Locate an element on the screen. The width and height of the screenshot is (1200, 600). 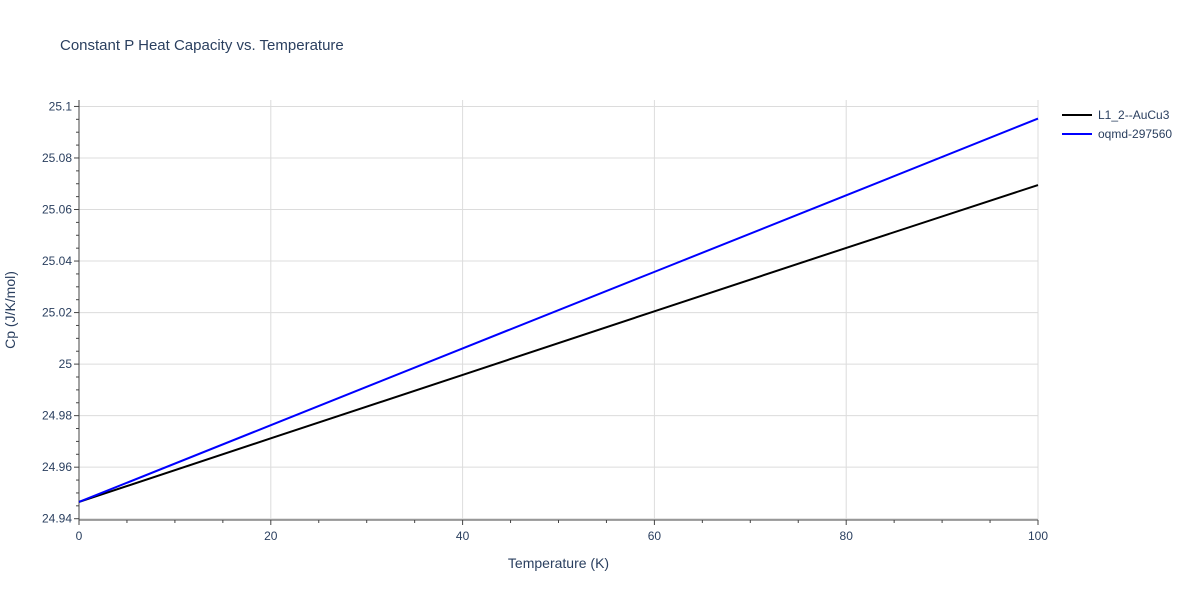
y-tick-label: 25.08 is located at coordinates (57, 158).